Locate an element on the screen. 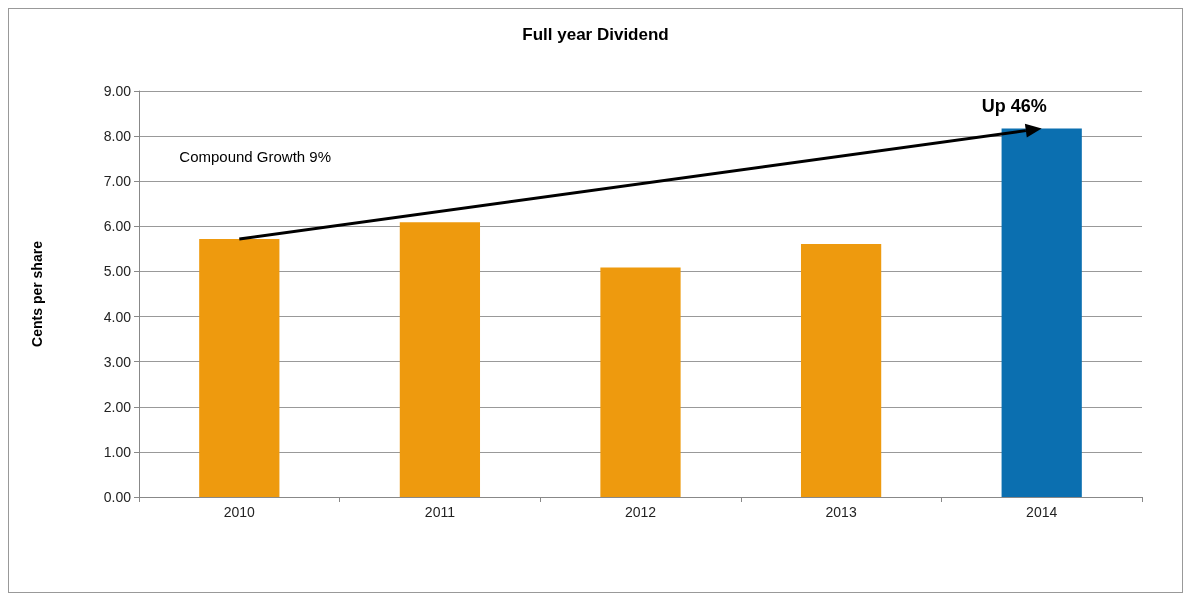 The image size is (1195, 603). annotation: Up 46% is located at coordinates (1014, 106).